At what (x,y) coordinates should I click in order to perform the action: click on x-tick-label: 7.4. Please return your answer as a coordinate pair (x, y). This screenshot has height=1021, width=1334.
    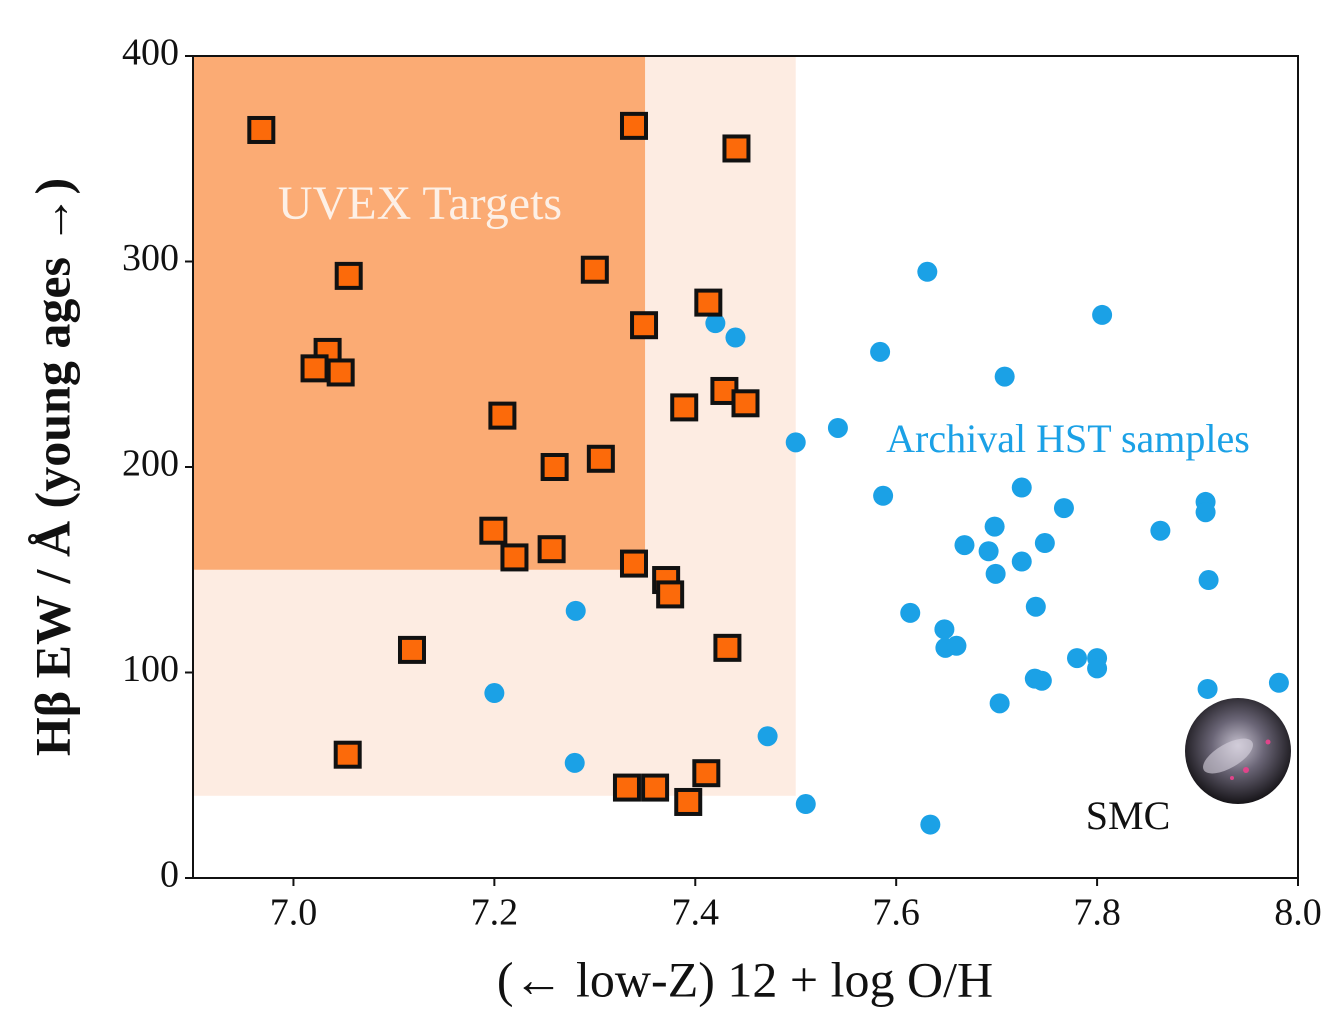
    Looking at the image, I should click on (696, 913).